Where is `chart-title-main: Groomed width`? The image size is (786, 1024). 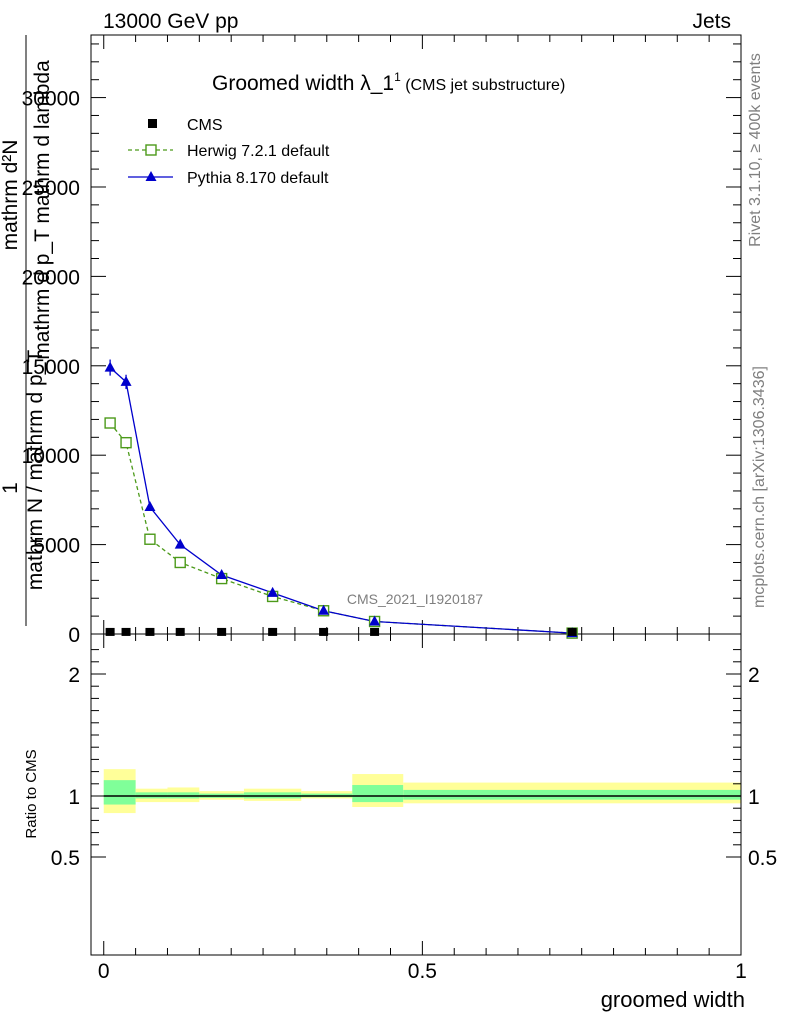
chart-title-main: Groomed width is located at coordinates (286, 83).